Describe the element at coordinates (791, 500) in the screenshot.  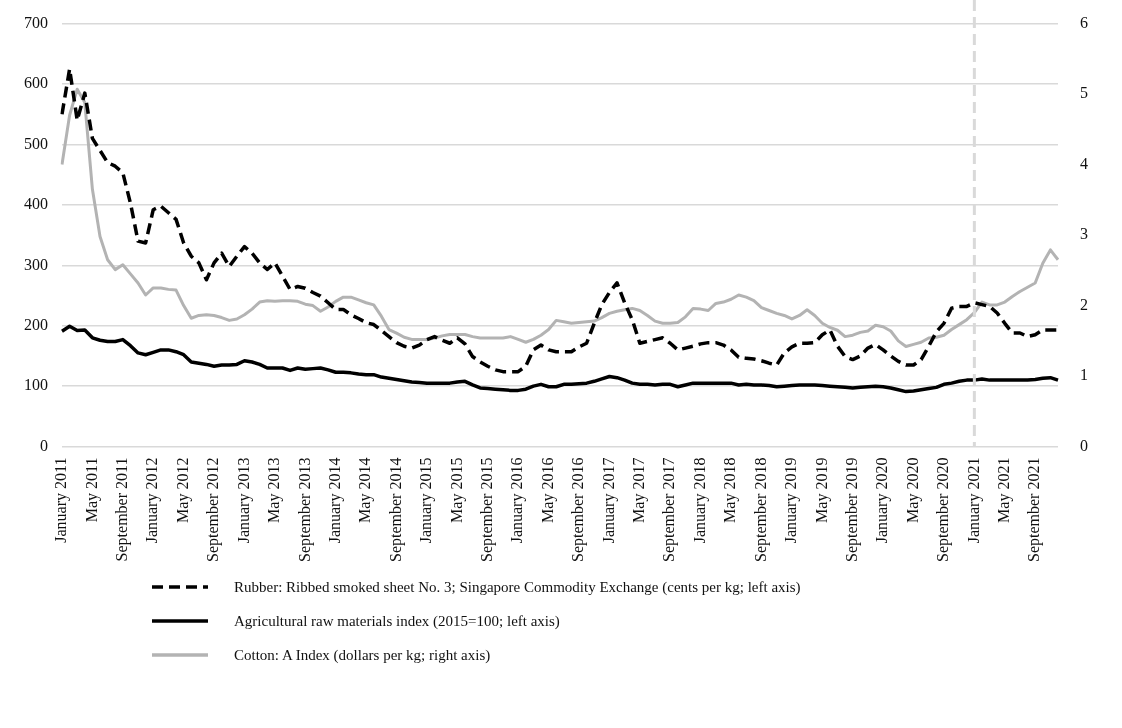
I see `x-tick-label: January 2019` at that location.